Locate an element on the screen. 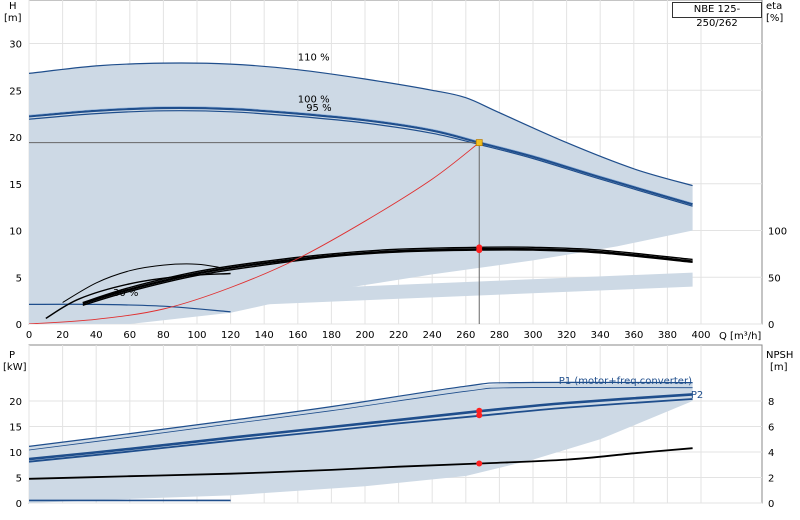 This screenshot has width=800, height=520. top-y2-tick: 100 is located at coordinates (777, 232).